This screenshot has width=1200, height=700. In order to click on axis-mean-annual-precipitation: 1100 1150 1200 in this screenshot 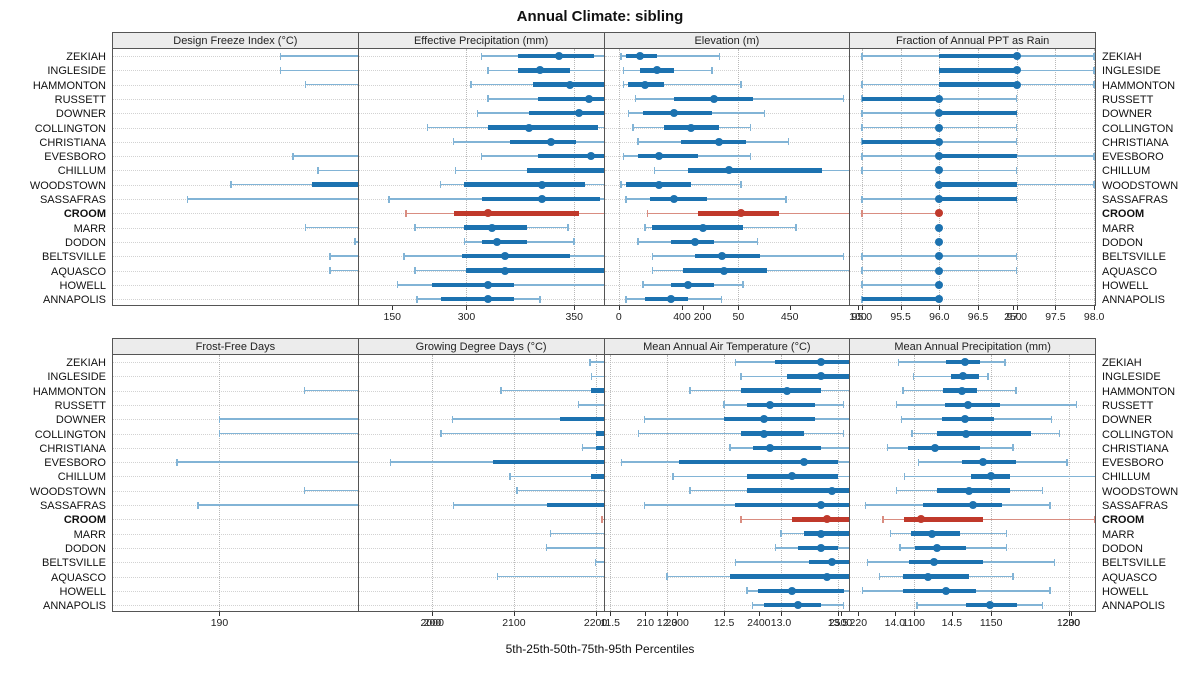, I will do `click(972, 624)`.